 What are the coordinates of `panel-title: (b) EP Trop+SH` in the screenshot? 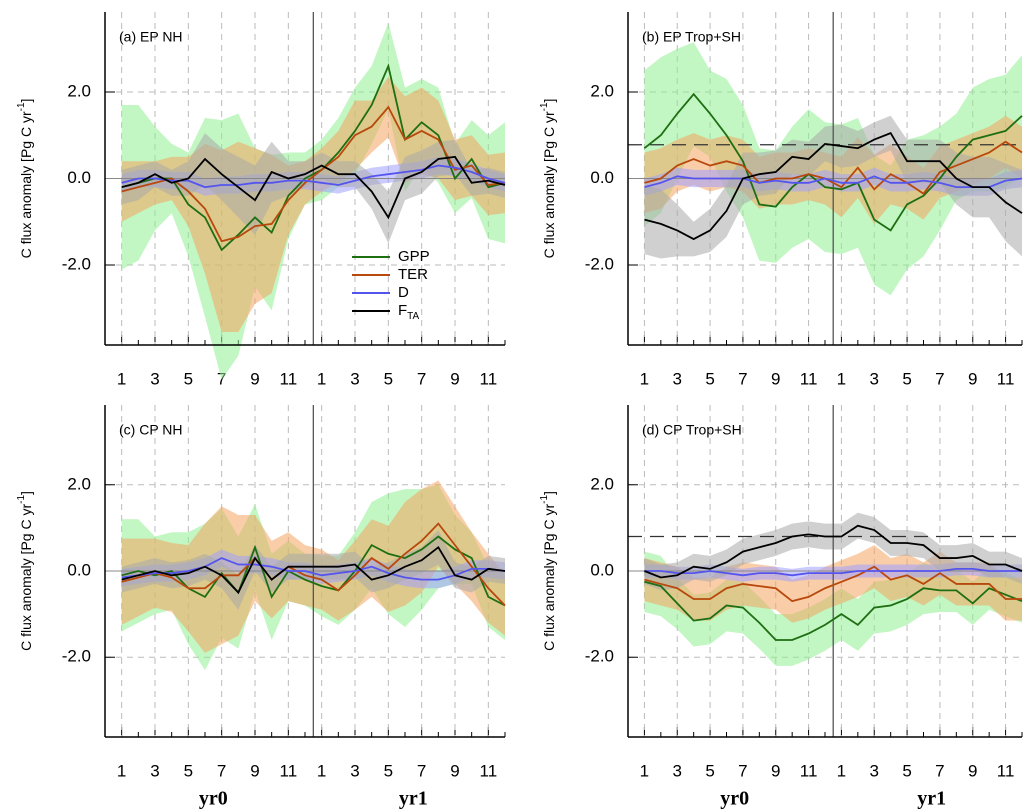 It's located at (691, 37).